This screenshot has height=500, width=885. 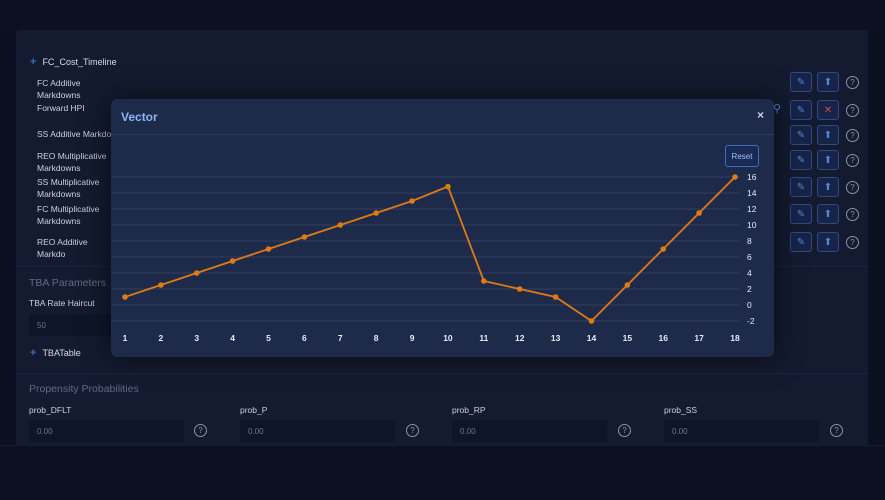 I want to click on prob-dflt-input: 0.00, so click(x=106, y=431).